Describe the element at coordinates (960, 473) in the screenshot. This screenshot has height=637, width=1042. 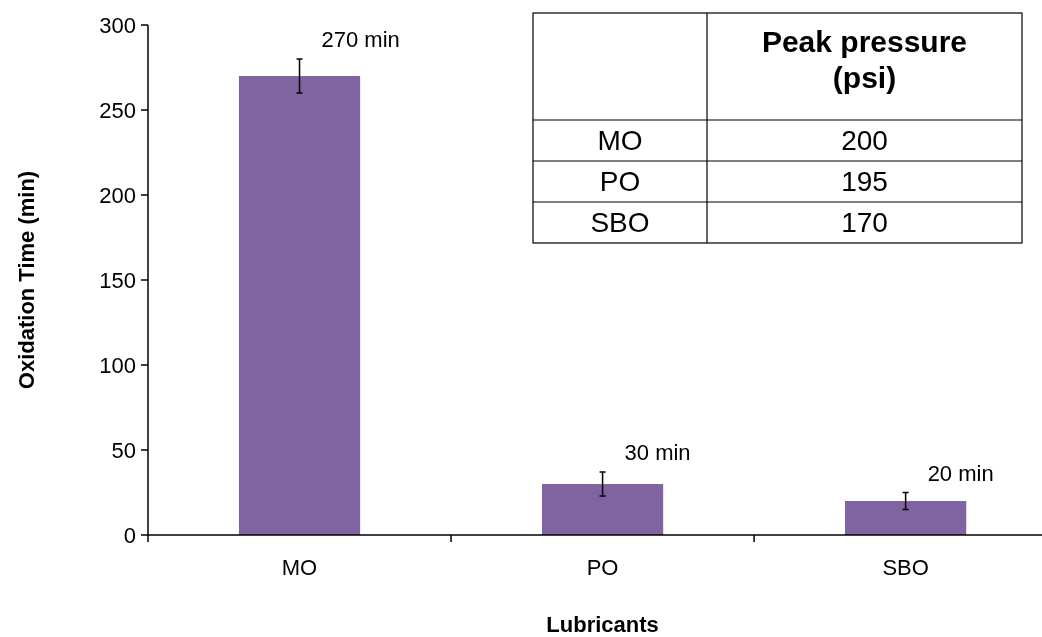
I see `data-label: 20 min` at that location.